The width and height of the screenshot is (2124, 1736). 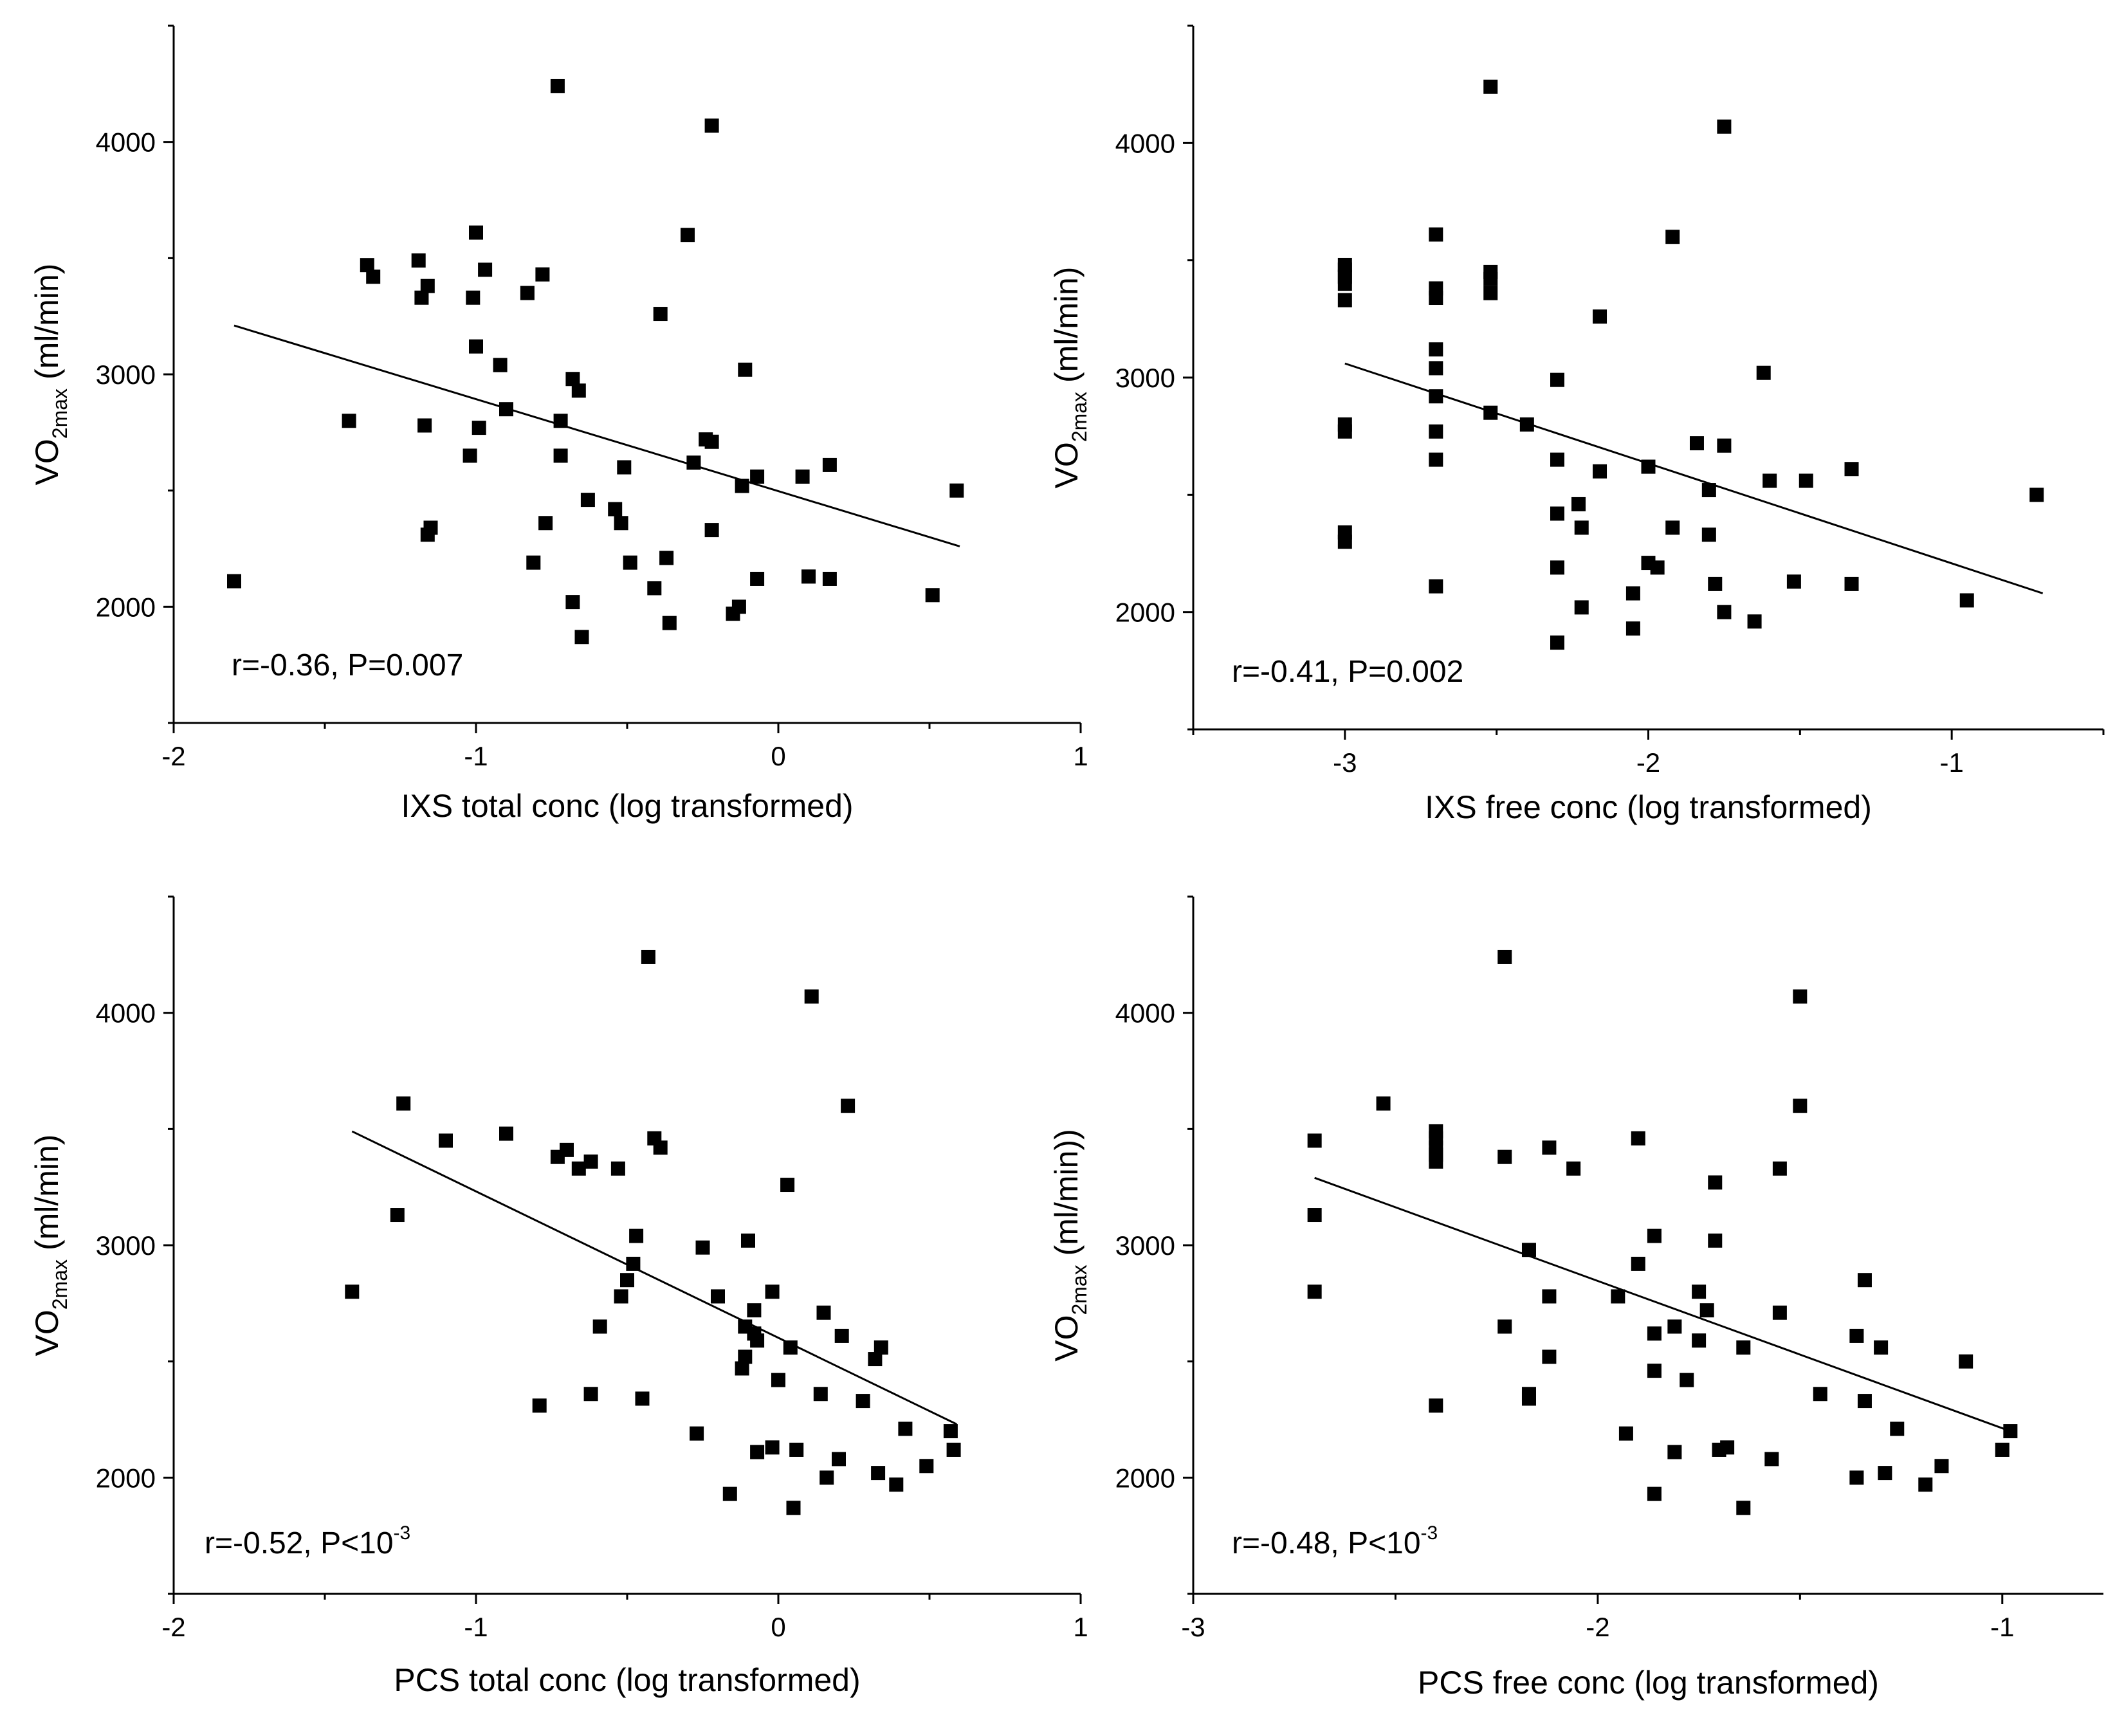 What do you see at coordinates (476, 756) in the screenshot?
I see `x-tick-label: -1` at bounding box center [476, 756].